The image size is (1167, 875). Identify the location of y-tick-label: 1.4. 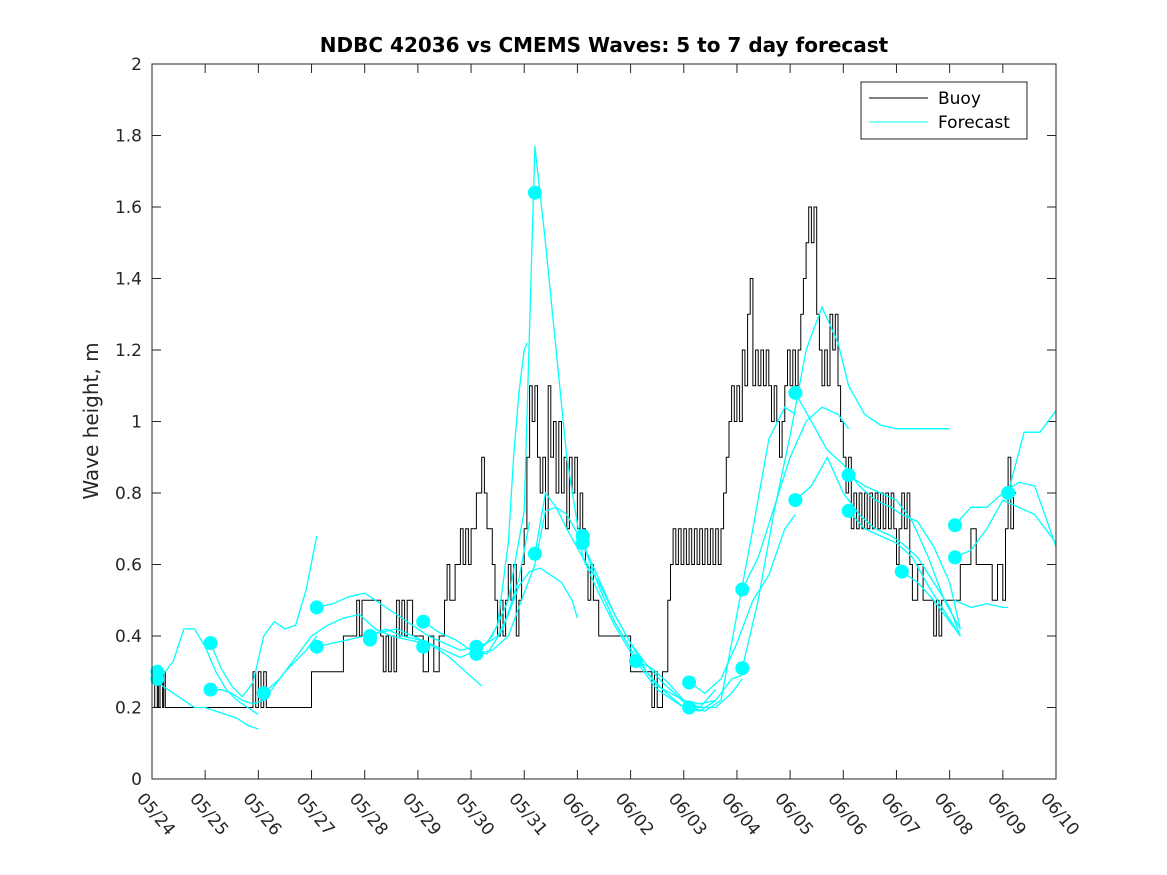
(128, 280).